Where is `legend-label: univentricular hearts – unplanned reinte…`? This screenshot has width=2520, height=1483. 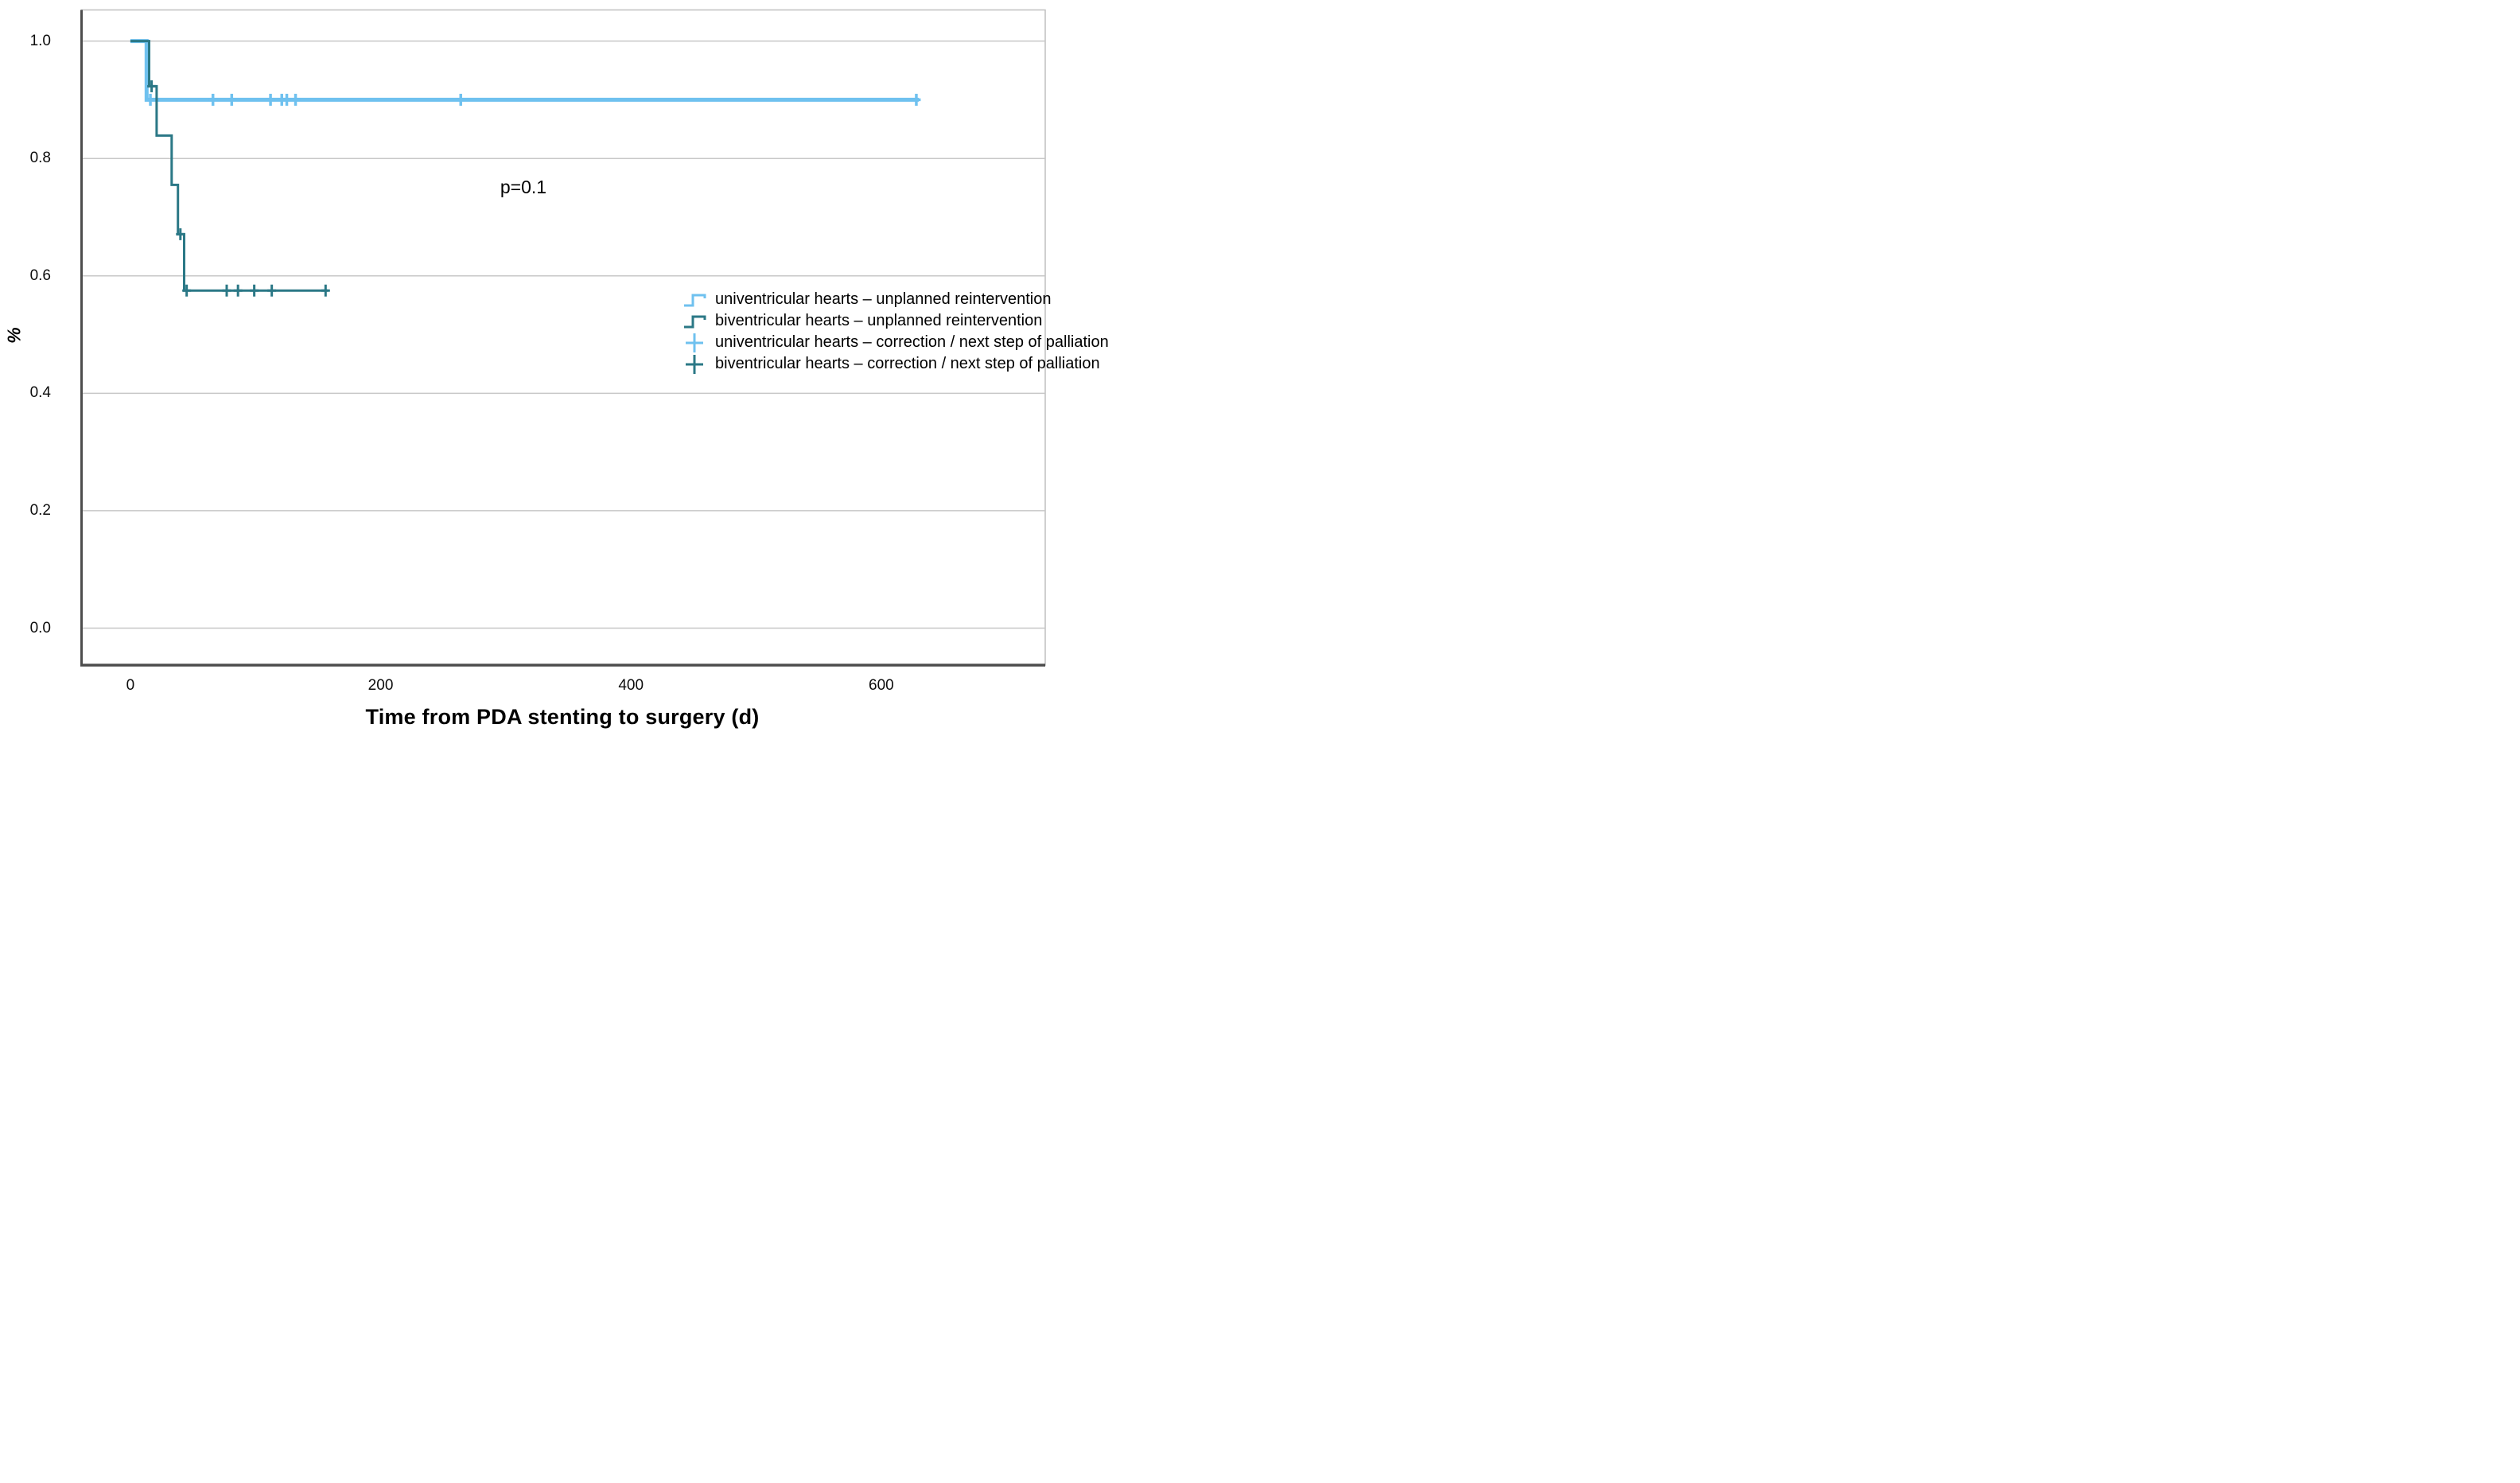
legend-label: univentricular hearts – unplanned reinte… is located at coordinates (883, 299).